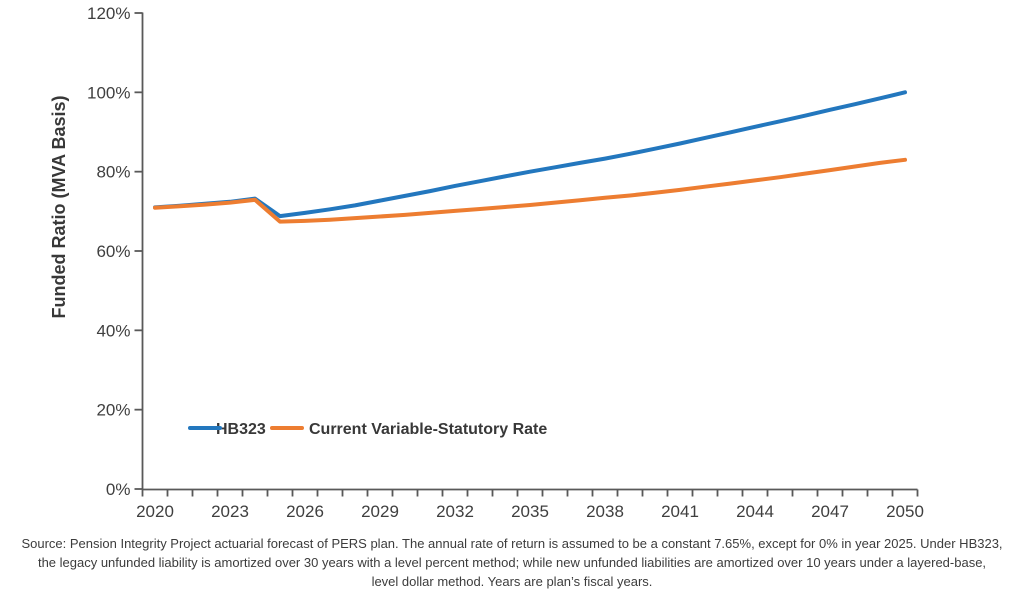 The height and width of the screenshot is (595, 1024). I want to click on x-tick-label: 2029, so click(380, 511).